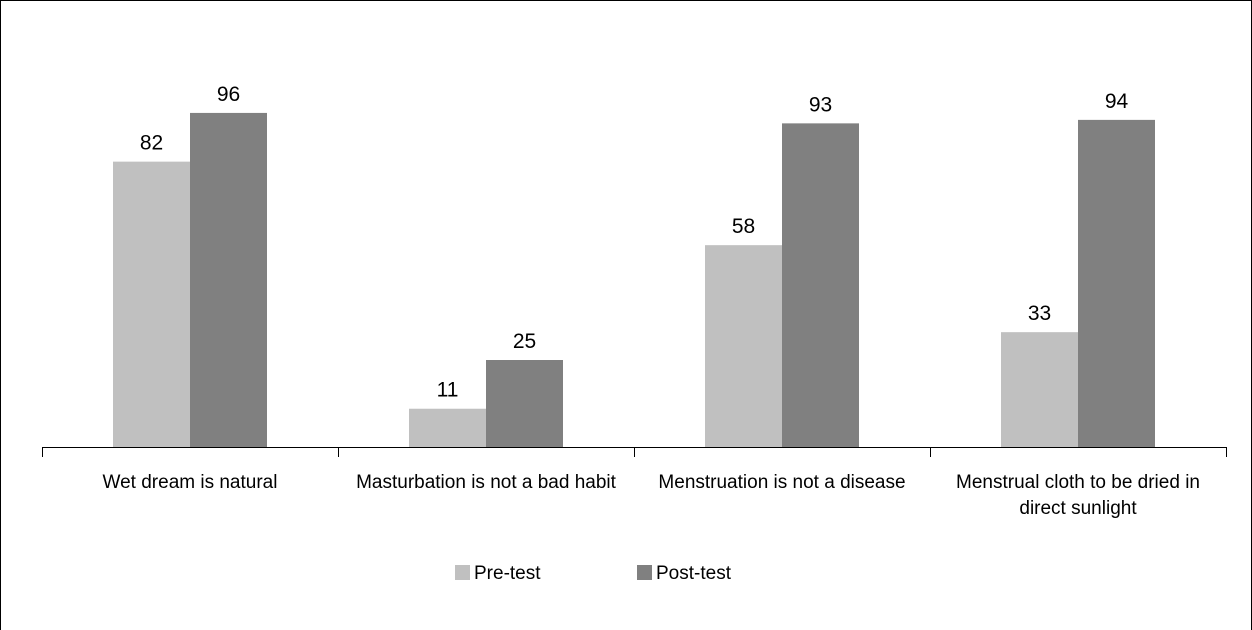 The image size is (1252, 630). Describe the element at coordinates (524, 341) in the screenshot. I see `data-label: 25` at that location.